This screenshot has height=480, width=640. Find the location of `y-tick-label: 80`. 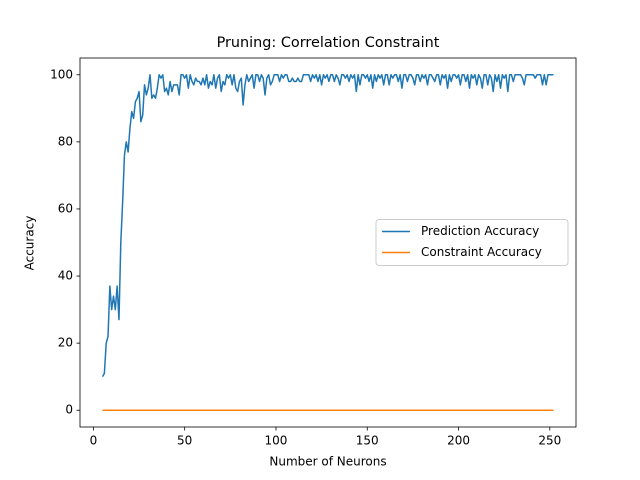

y-tick-label: 80 is located at coordinates (65, 141).